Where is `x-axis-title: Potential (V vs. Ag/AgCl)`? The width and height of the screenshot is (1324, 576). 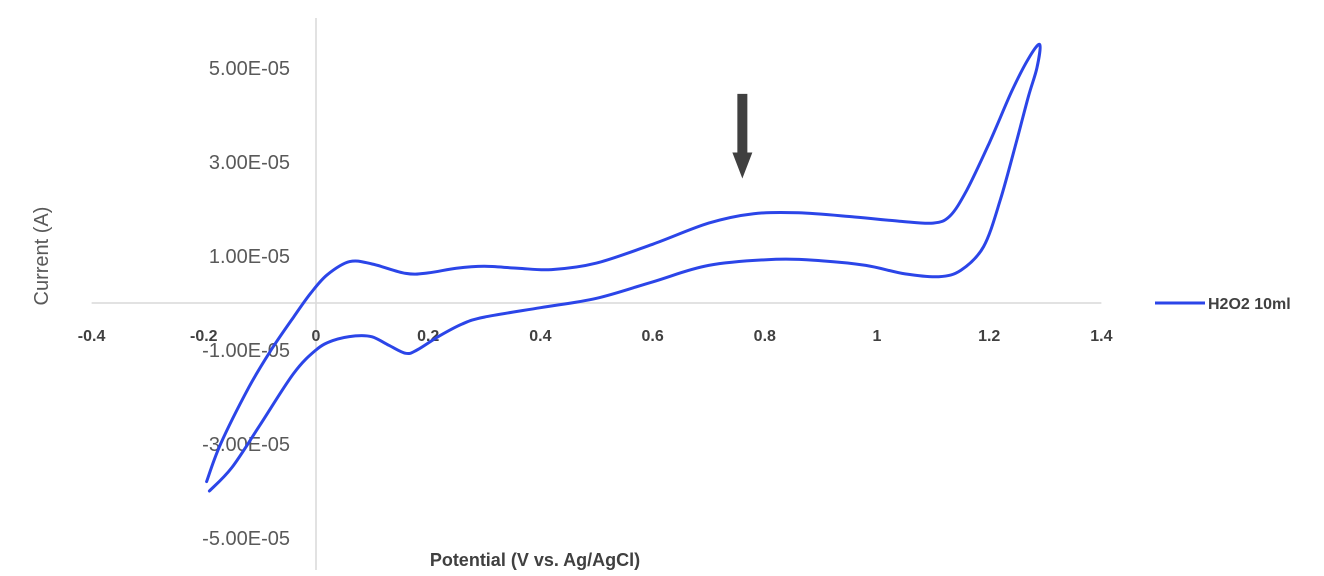
x-axis-title: Potential (V vs. Ag/AgCl) is located at coordinates (535, 560).